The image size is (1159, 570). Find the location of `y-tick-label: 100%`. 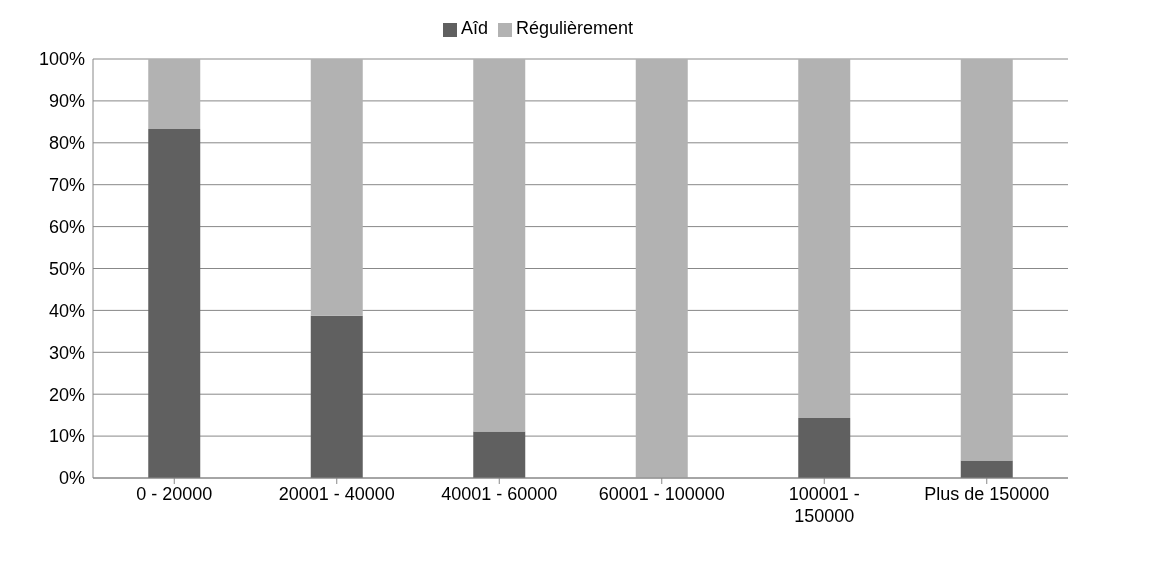

y-tick-label: 100% is located at coordinates (61, 59).